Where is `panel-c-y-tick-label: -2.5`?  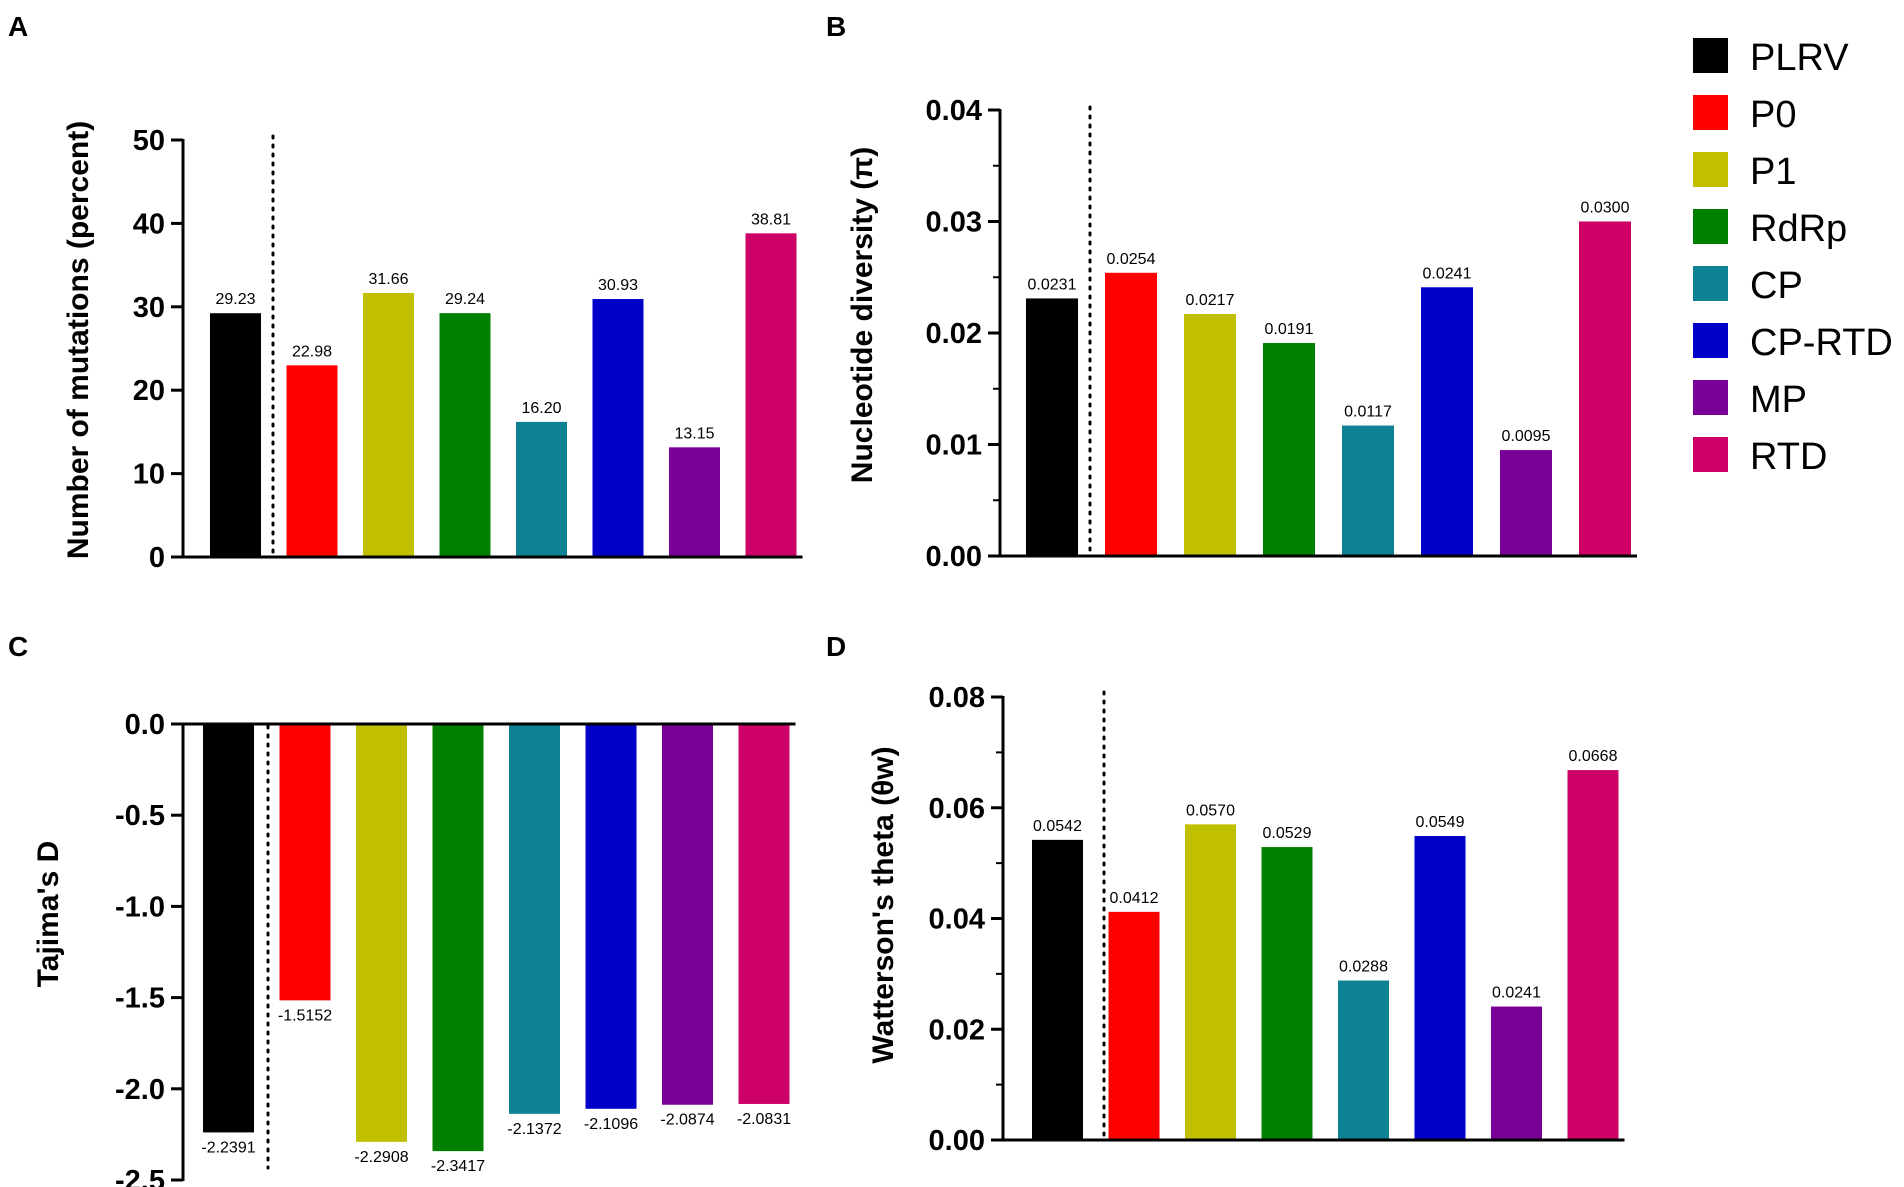
panel-c-y-tick-label: -2.5 is located at coordinates (140, 1176).